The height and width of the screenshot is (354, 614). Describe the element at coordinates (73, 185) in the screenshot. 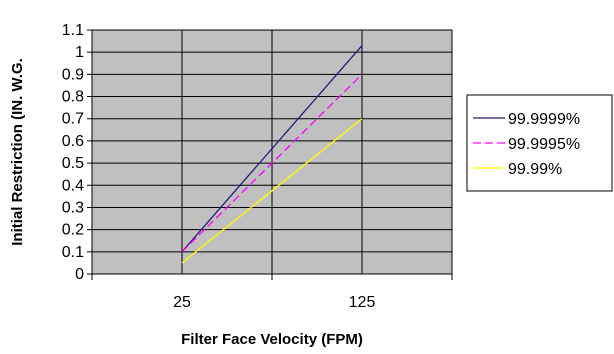

I see `y-tick-label: 0.4` at that location.